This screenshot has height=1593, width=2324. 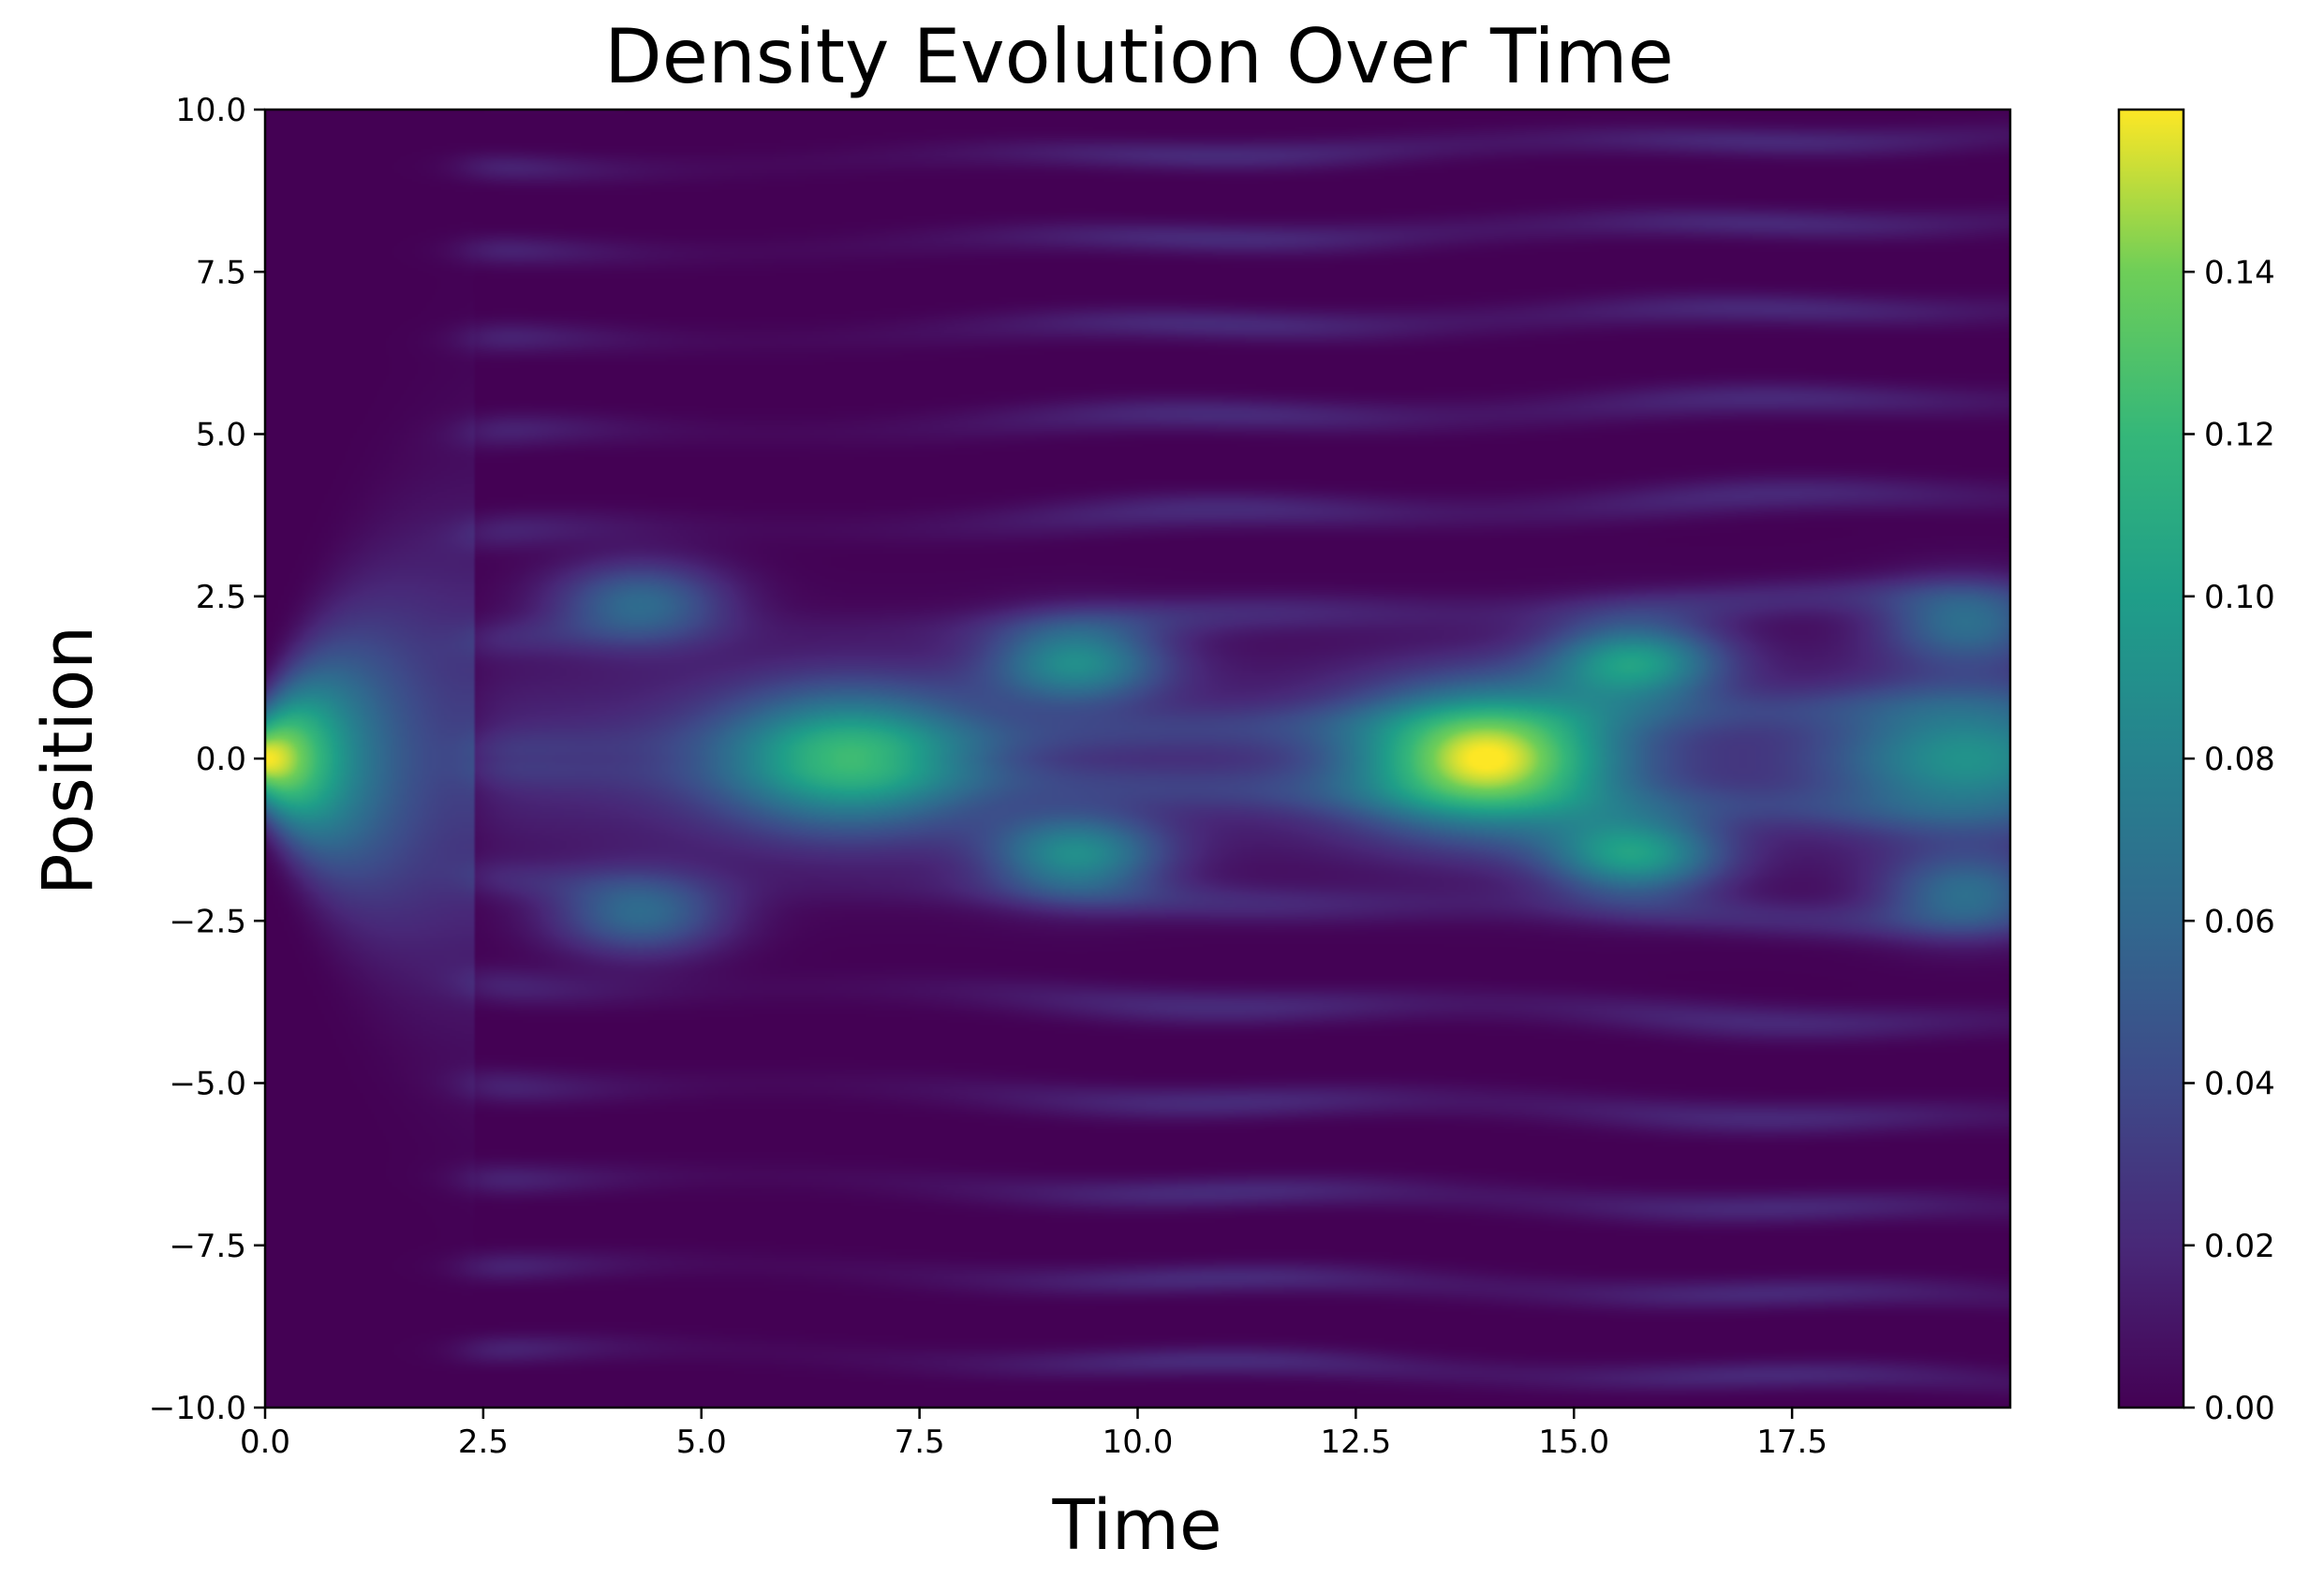 I want to click on x-axis-label: Time, so click(x=1136, y=1525).